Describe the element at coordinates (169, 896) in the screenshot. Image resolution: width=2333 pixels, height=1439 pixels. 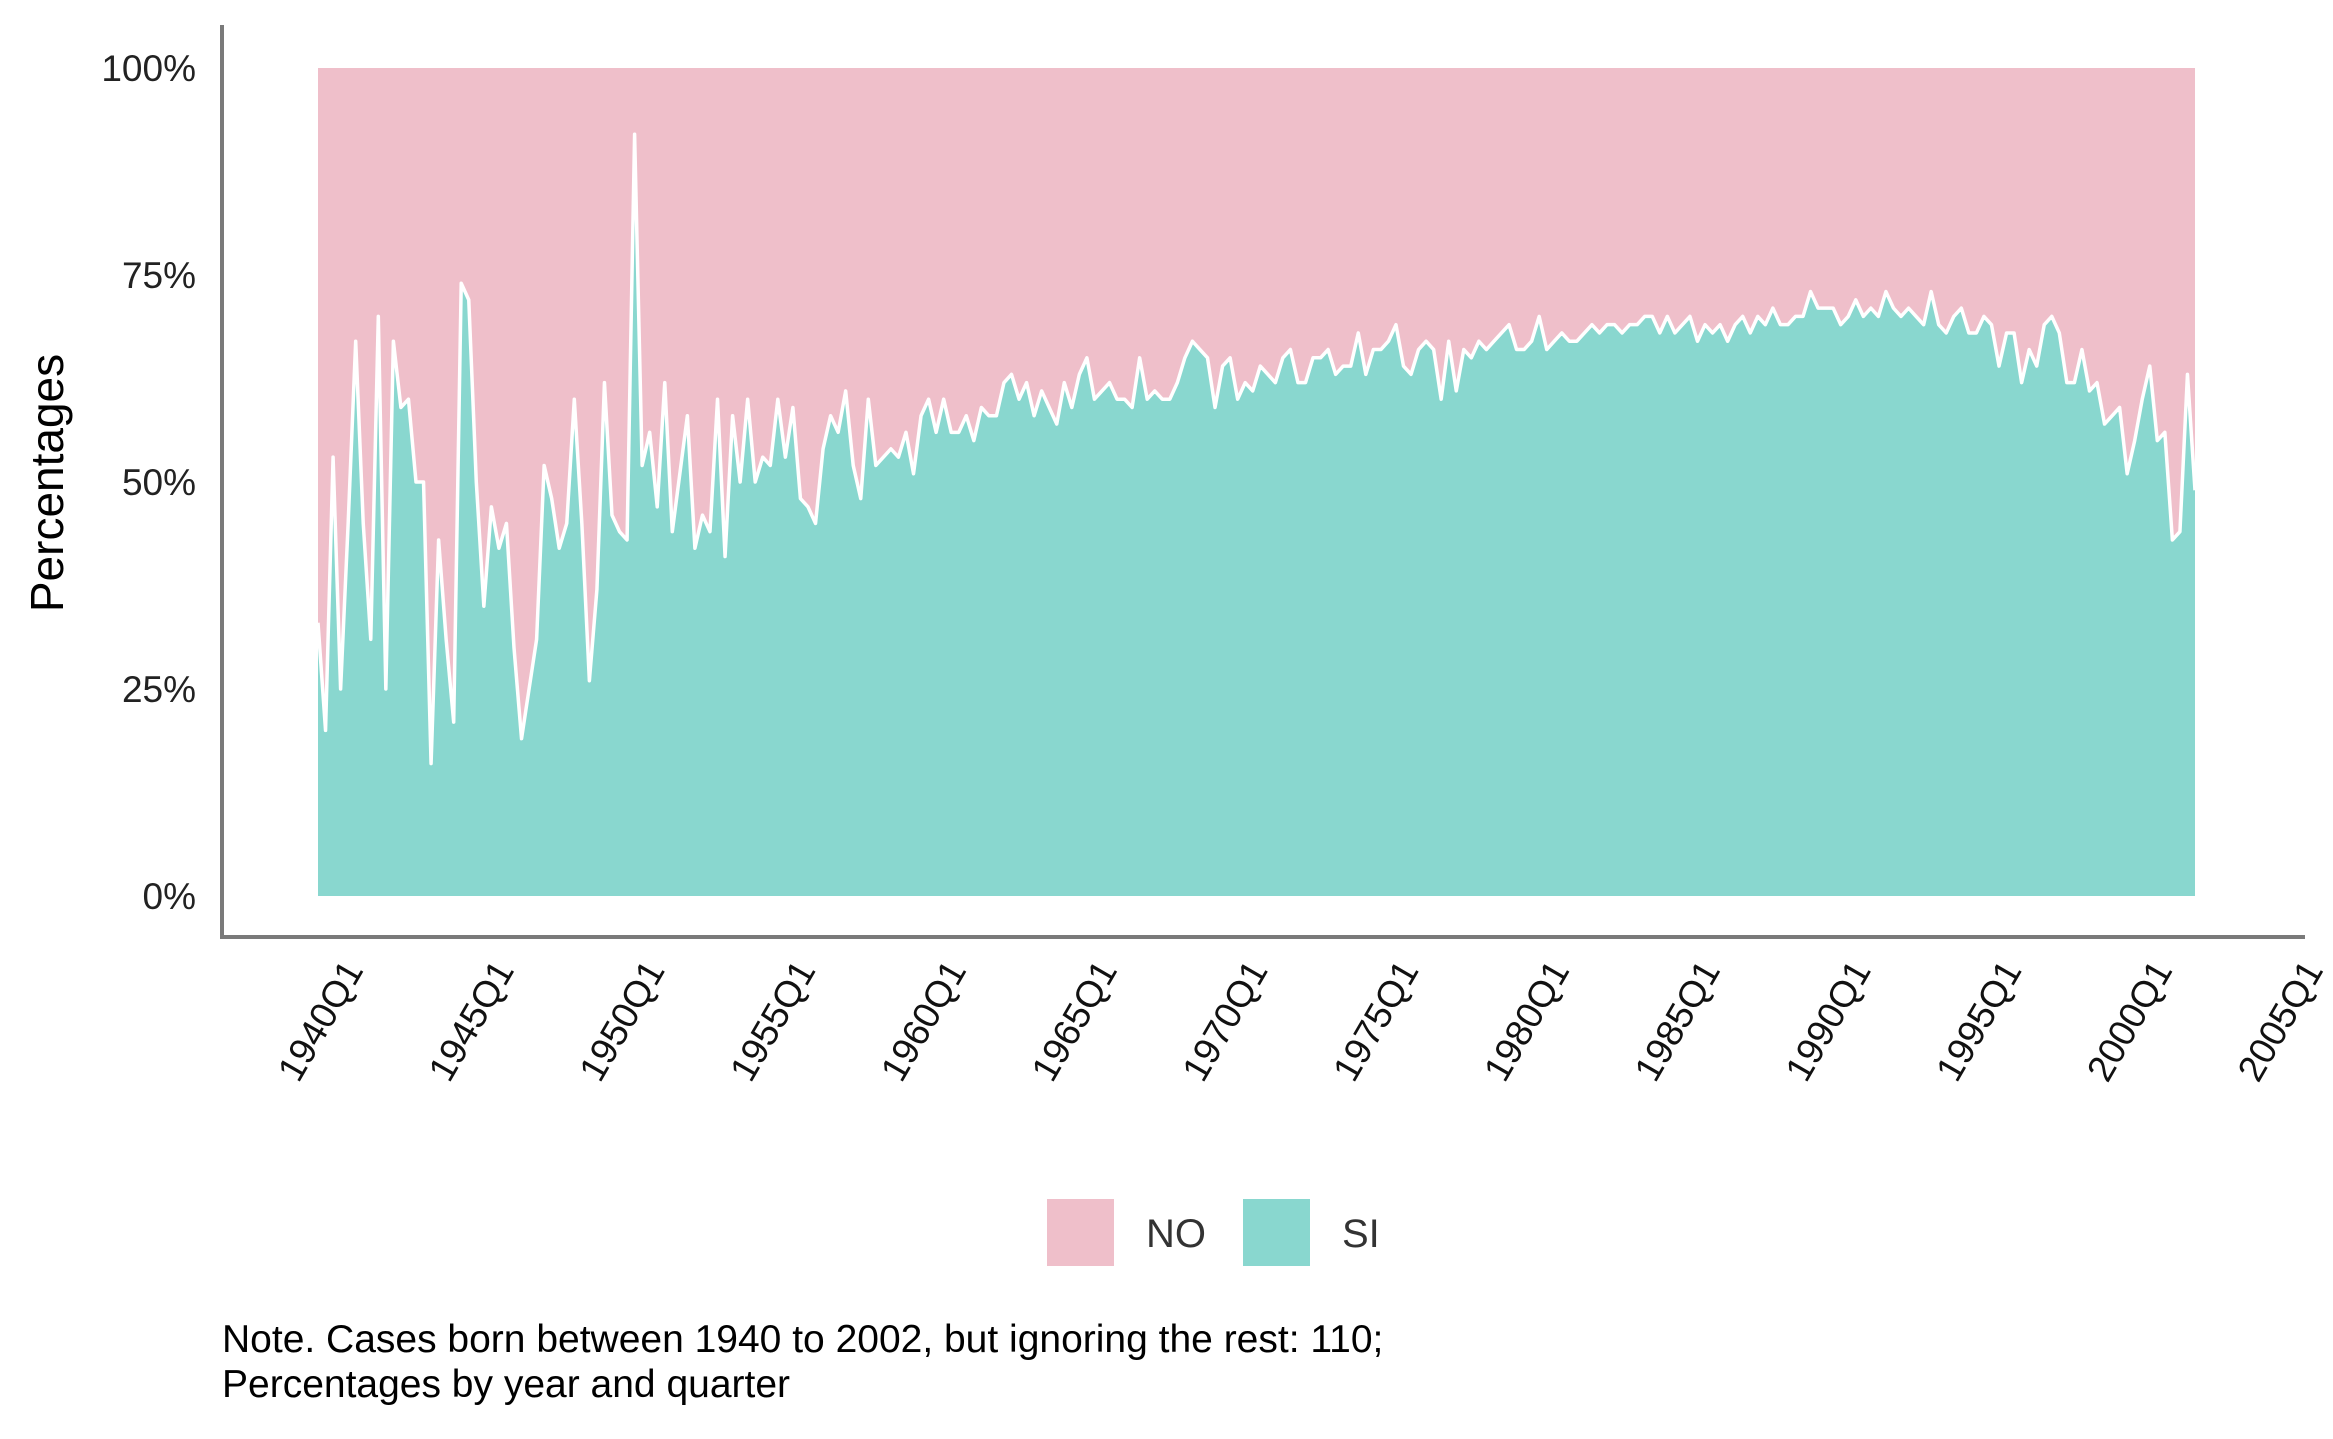
I see `y-tick-label: 0%` at that location.